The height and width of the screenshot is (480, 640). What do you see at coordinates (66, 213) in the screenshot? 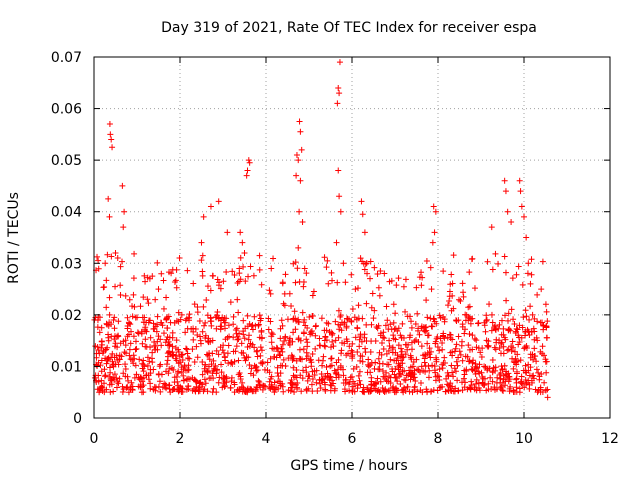
I see `y-tick-label: 0.04` at bounding box center [66, 213].